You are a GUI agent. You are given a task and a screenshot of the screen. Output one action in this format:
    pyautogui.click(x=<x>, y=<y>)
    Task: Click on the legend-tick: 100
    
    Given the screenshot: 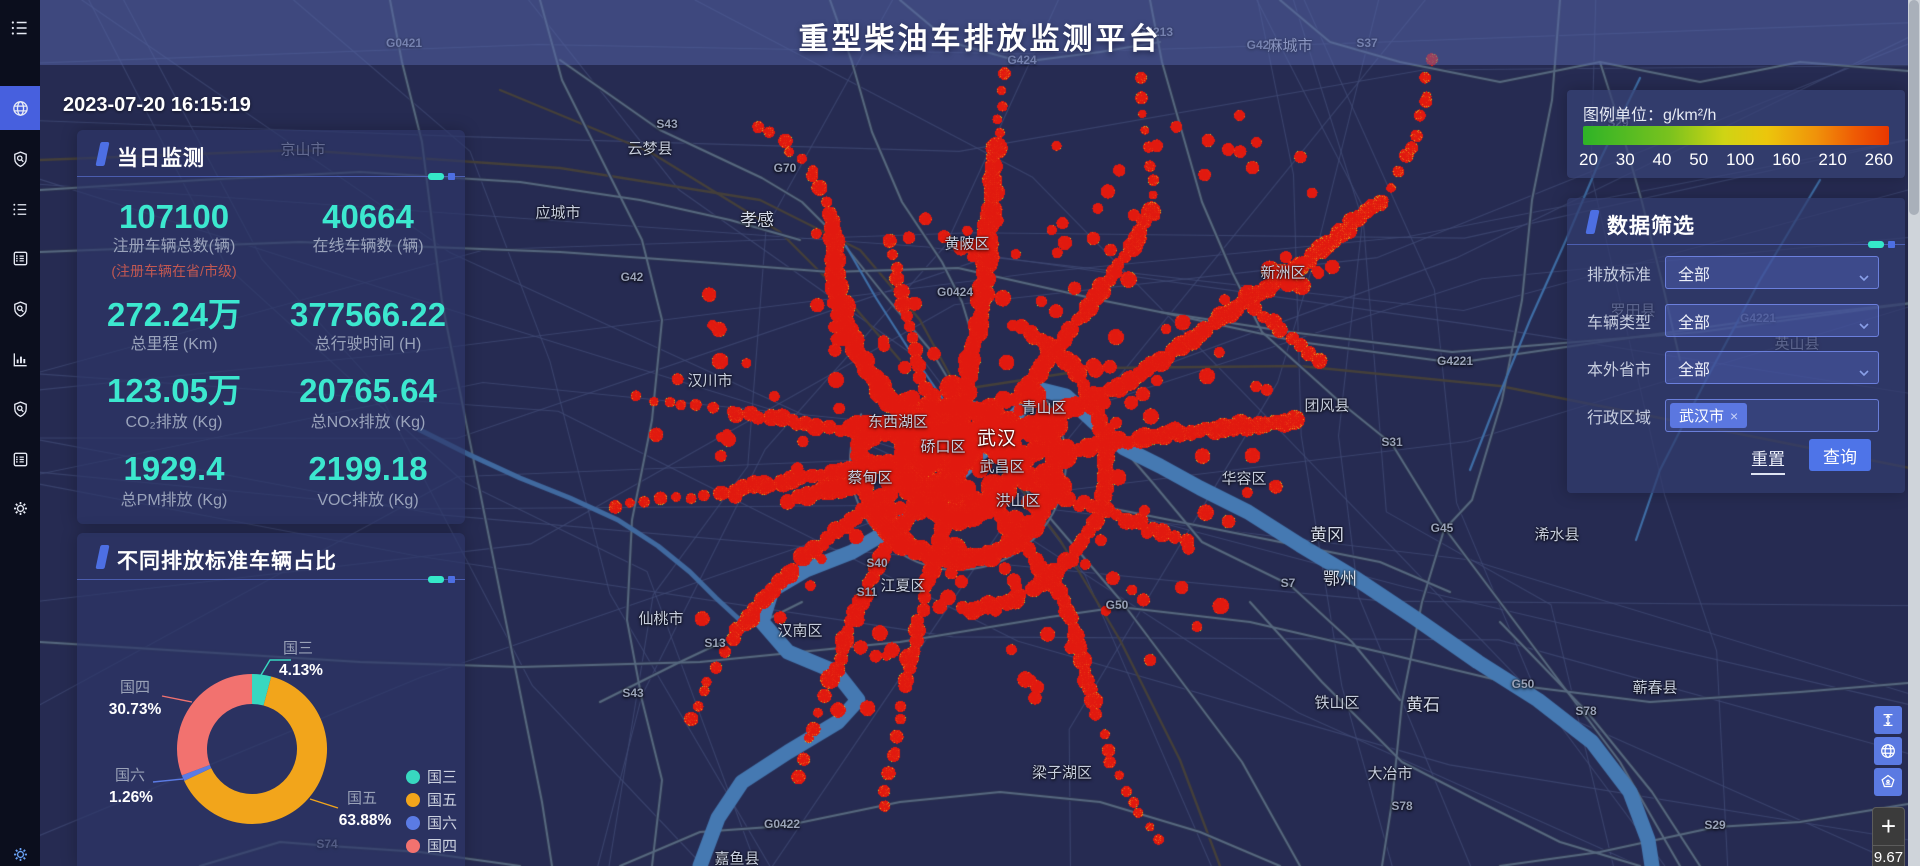 What is the action you would take?
    pyautogui.click(x=1740, y=159)
    